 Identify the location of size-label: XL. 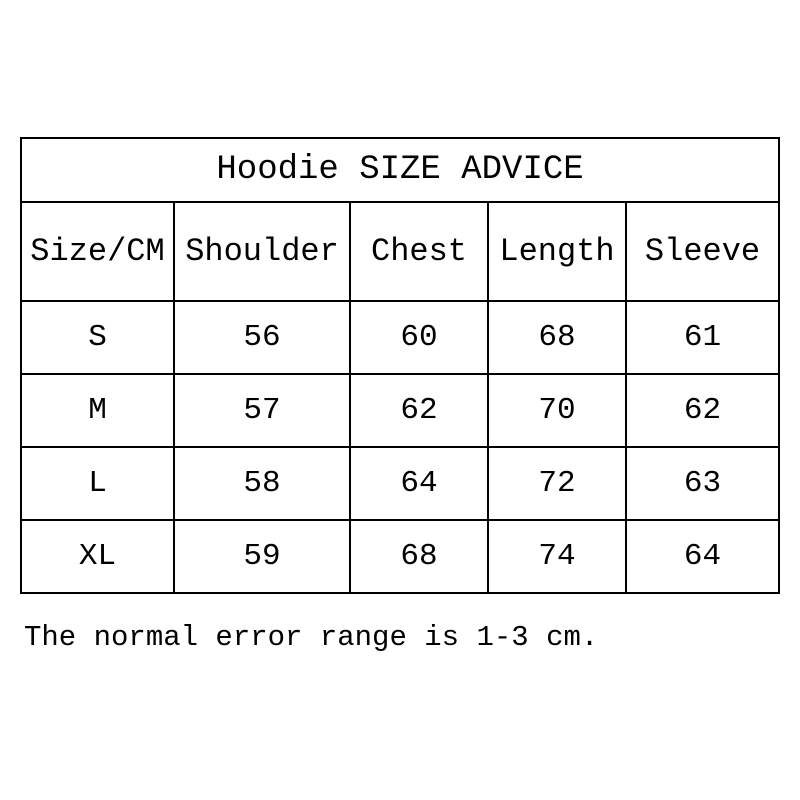
(97, 556).